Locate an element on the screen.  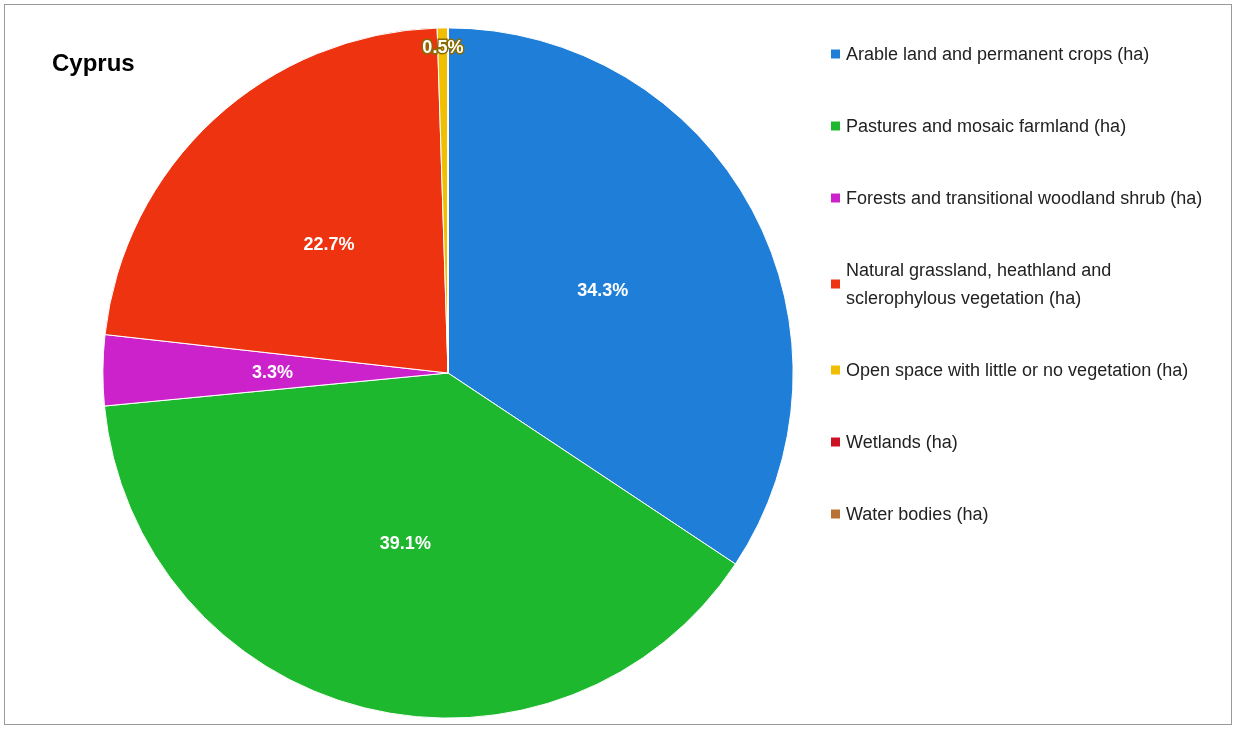
data-label: 34.3% is located at coordinates (603, 290).